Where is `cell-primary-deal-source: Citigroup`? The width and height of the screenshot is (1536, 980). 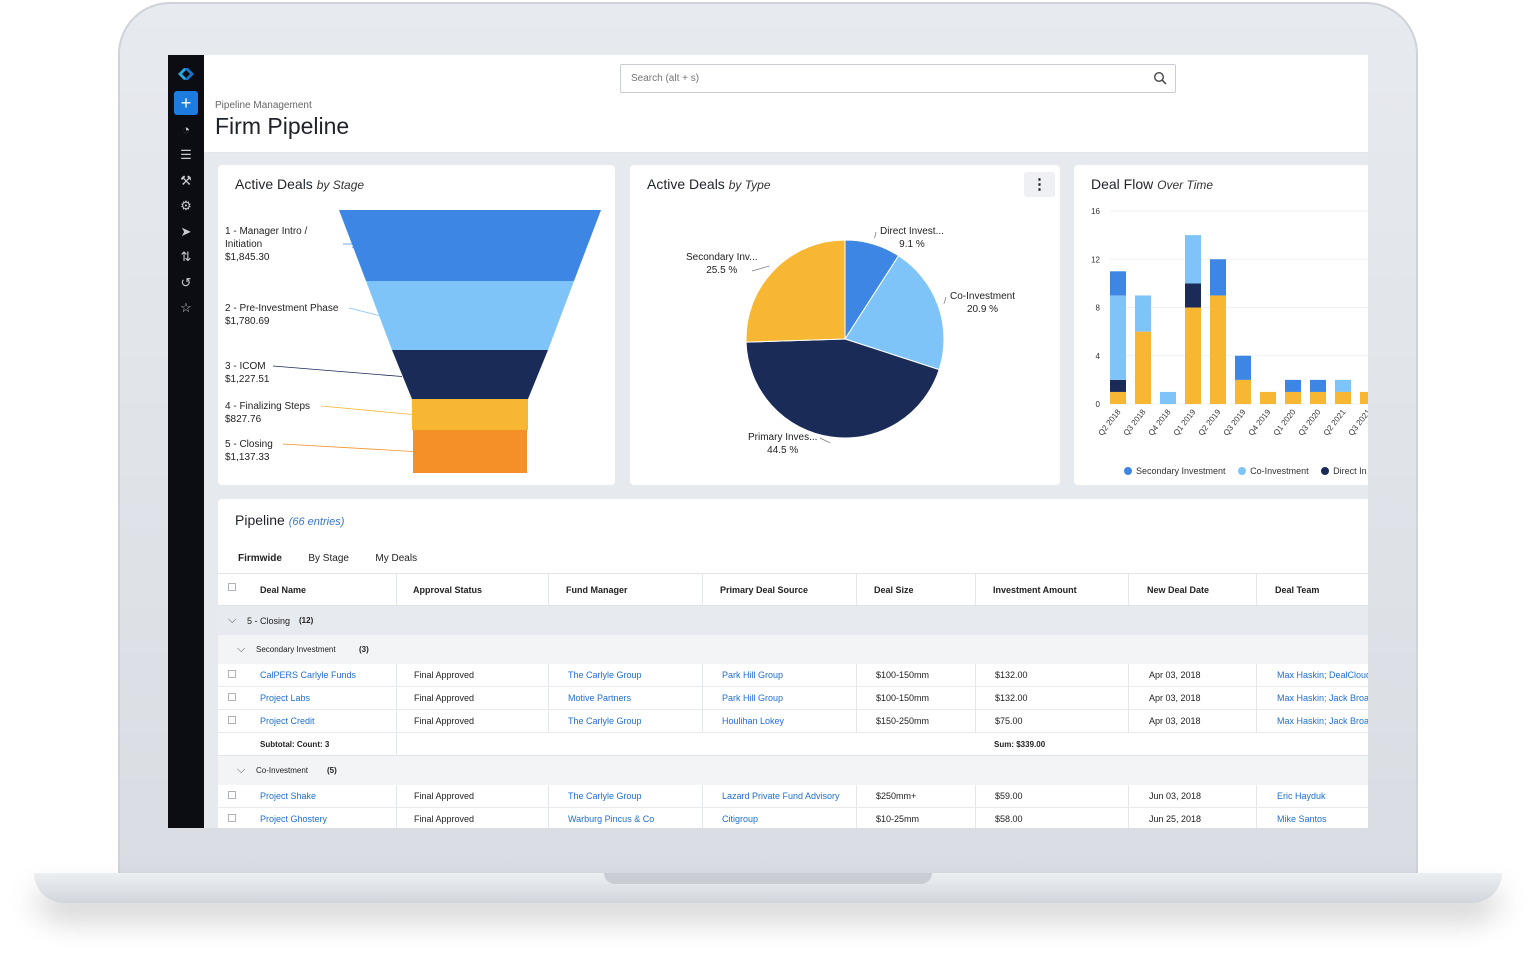 cell-primary-deal-source: Citigroup is located at coordinates (730, 818).